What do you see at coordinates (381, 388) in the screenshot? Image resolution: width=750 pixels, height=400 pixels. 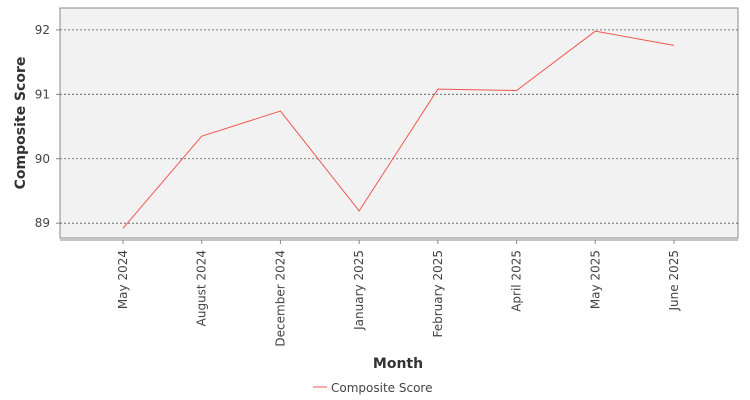 I see `legend-label: Composite Score` at bounding box center [381, 388].